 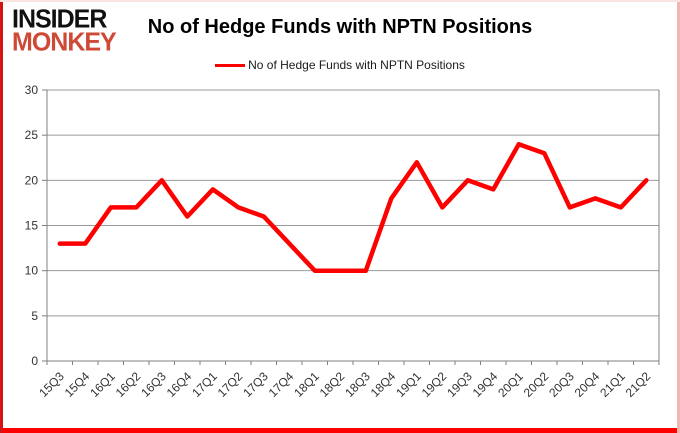 I want to click on x-axis-label: 20Q4, so click(x=587, y=384).